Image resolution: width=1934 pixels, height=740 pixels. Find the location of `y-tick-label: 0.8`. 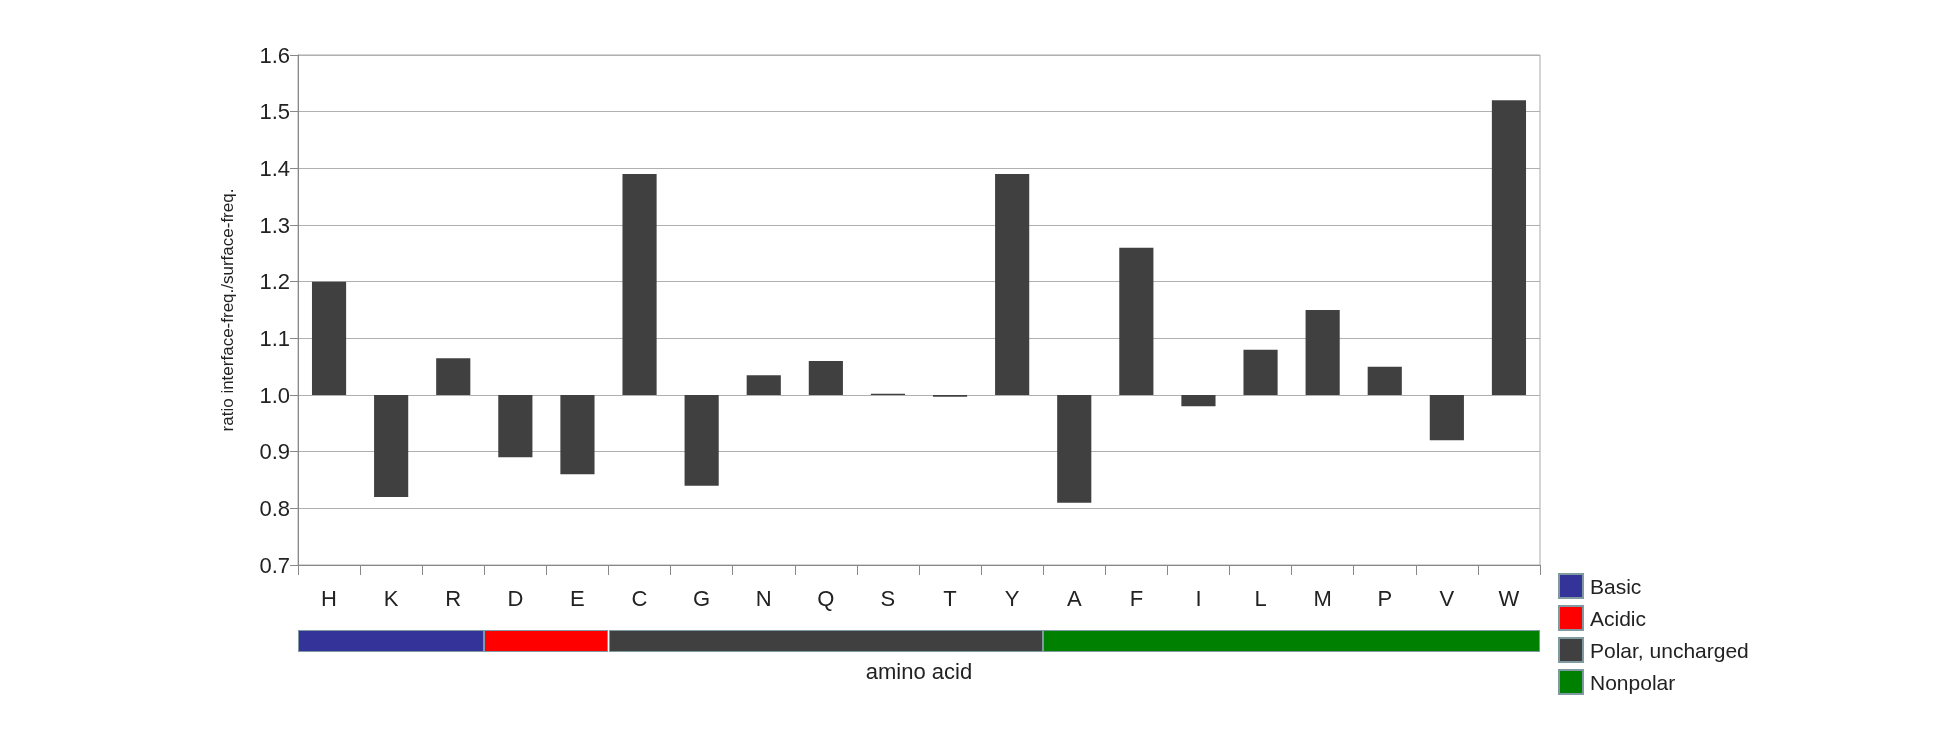

y-tick-label: 0.8 is located at coordinates (274, 508).